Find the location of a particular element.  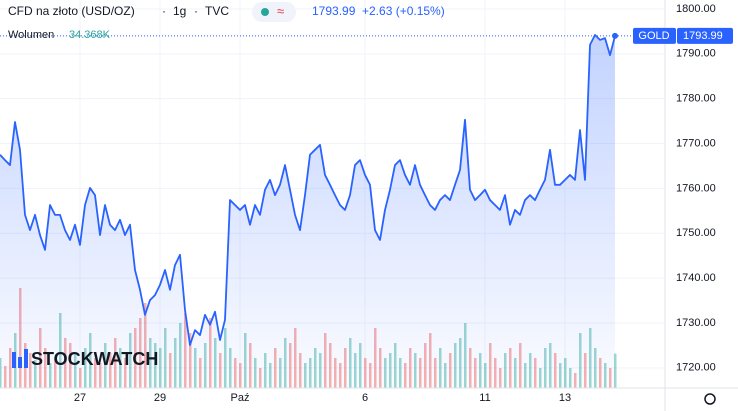

y-tick-label: 1760.00 is located at coordinates (696, 188).